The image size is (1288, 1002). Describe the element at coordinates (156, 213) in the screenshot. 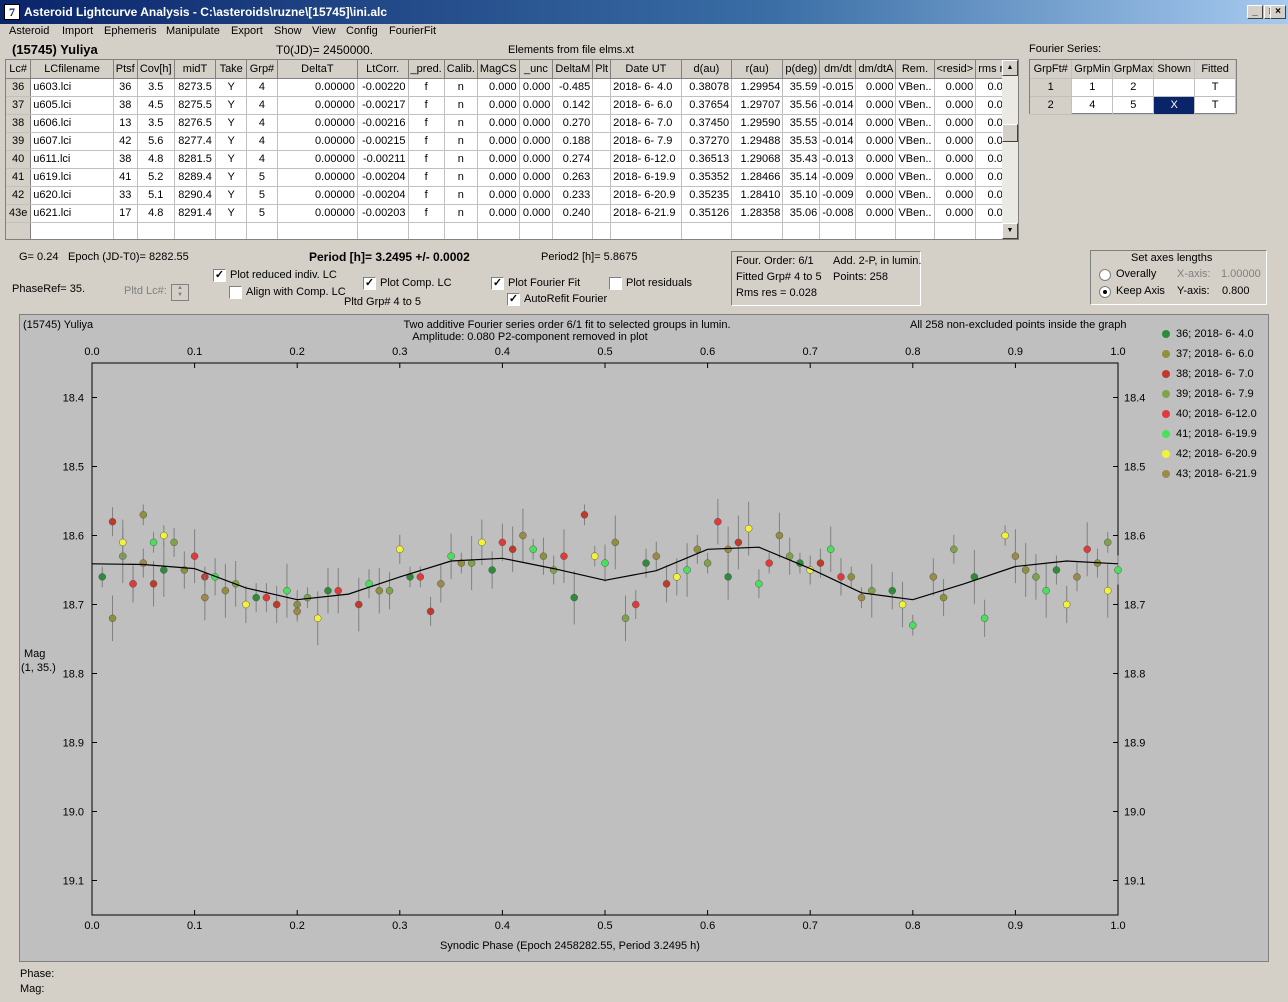

I see `table-cell: 4.8` at that location.